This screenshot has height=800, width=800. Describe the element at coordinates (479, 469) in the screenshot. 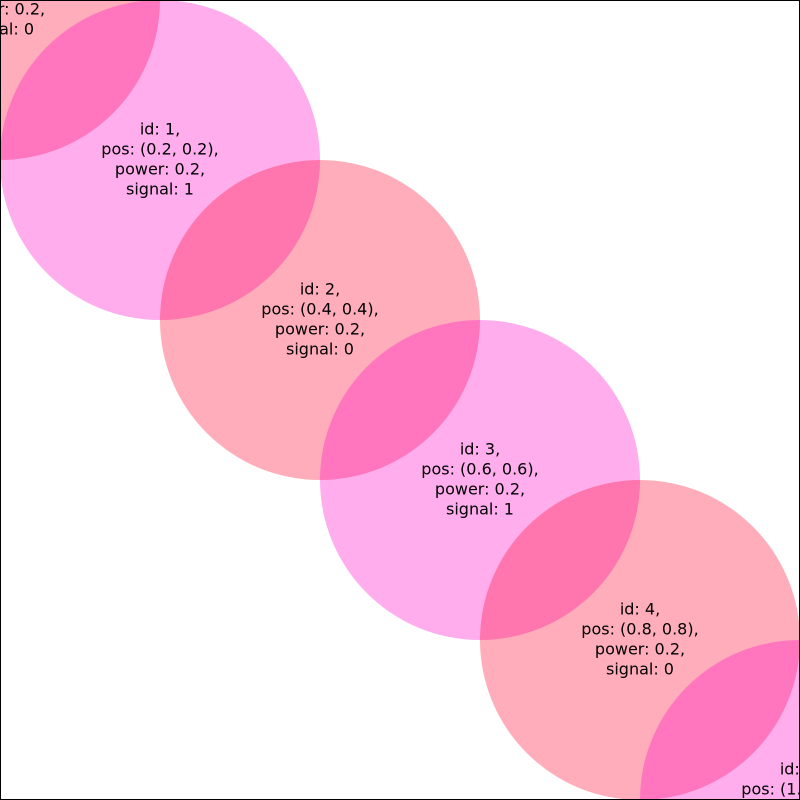

I see `node-label: pos: (0.6, 0.6),` at that location.